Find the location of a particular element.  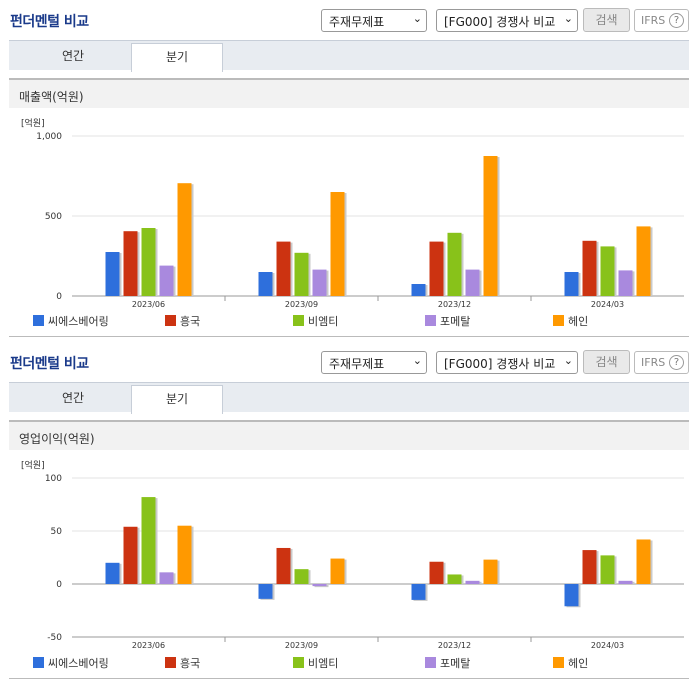

legend-label: 씨에스베어링 is located at coordinates (78, 321).